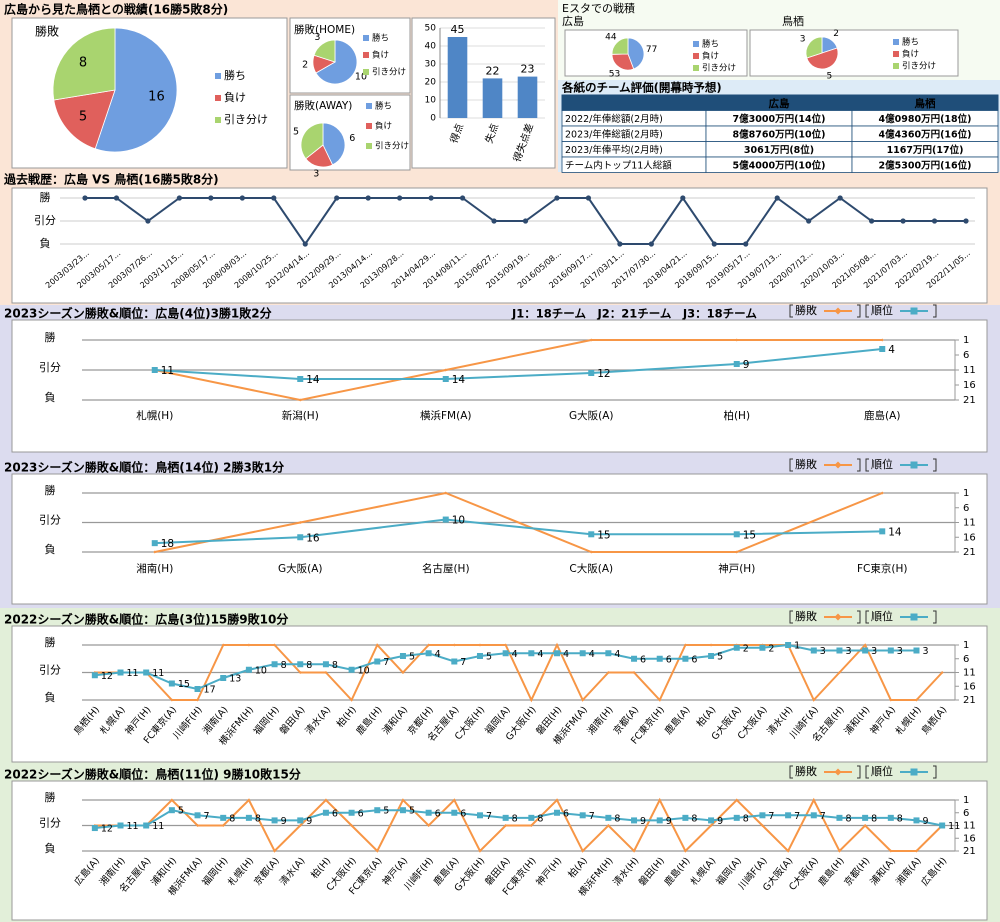 The width and height of the screenshot is (1000, 922). I want to click on table-cell-text: 1167万円(17位), so click(925, 150).